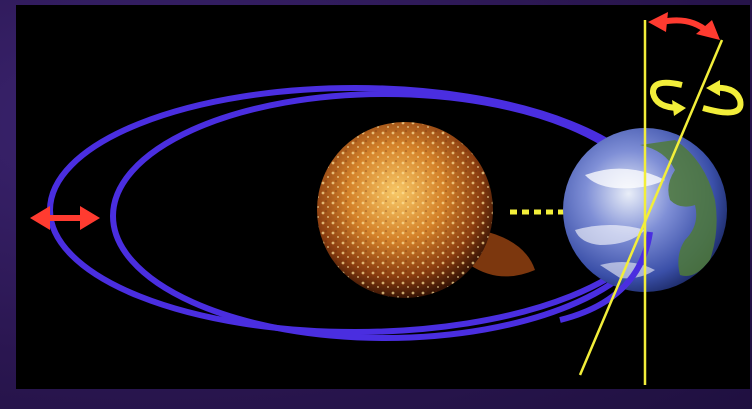 The width and height of the screenshot is (752, 409). What do you see at coordinates (426, 210) in the screenshot?
I see `sun-icon` at bounding box center [426, 210].